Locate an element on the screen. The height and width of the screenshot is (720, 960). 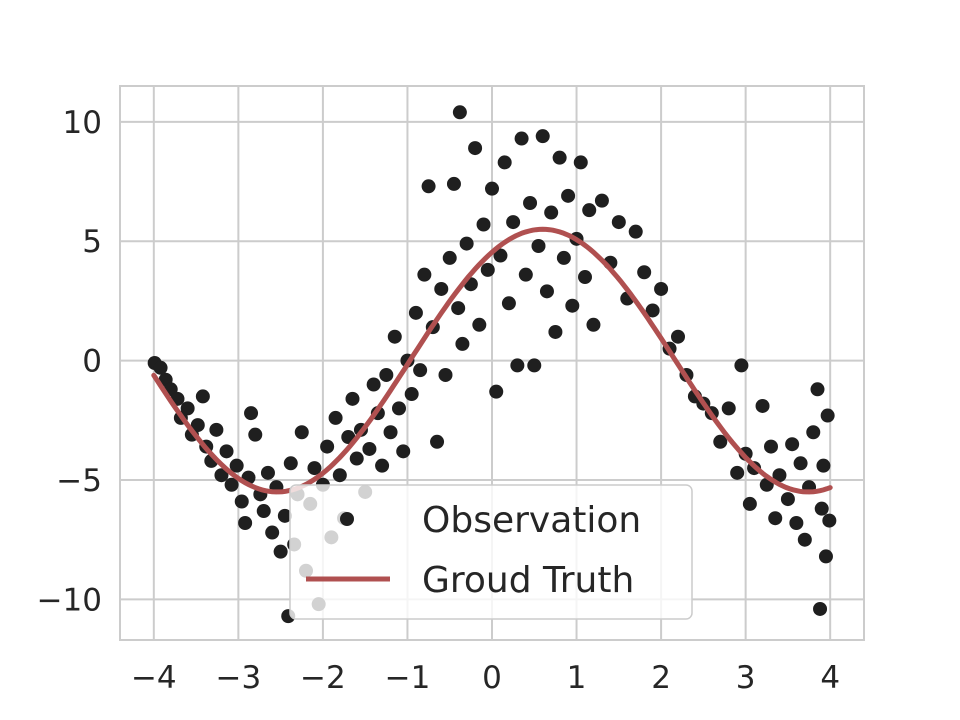
x-tick-label: 0 is located at coordinates (492, 678).